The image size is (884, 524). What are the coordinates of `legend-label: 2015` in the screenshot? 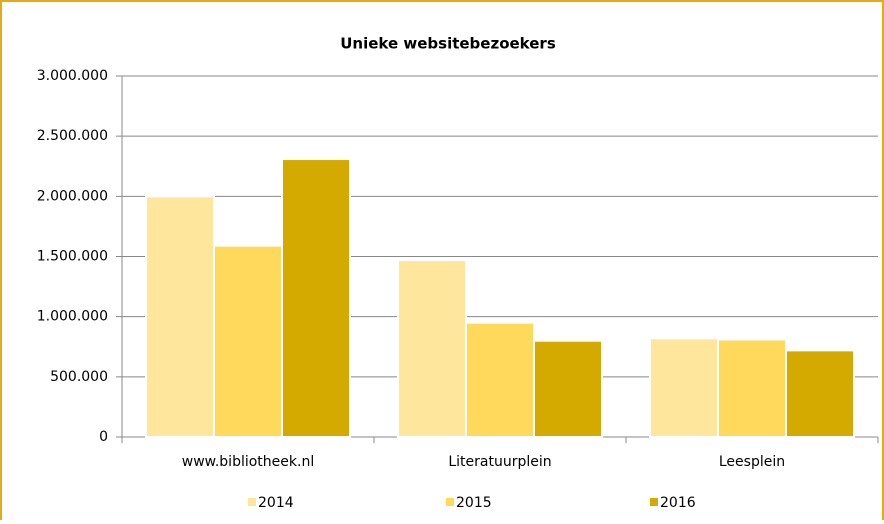 It's located at (474, 503).